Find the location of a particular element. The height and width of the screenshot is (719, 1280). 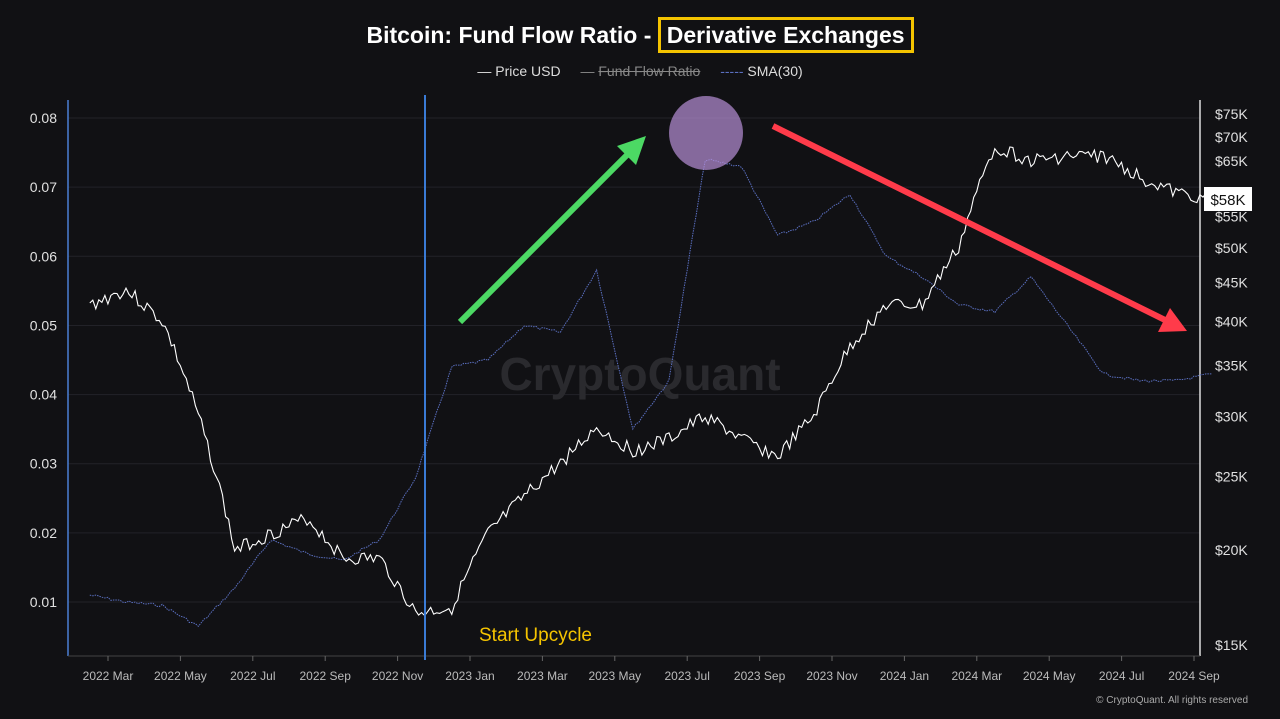

x-tick-label: 2024 May is located at coordinates (1049, 676).